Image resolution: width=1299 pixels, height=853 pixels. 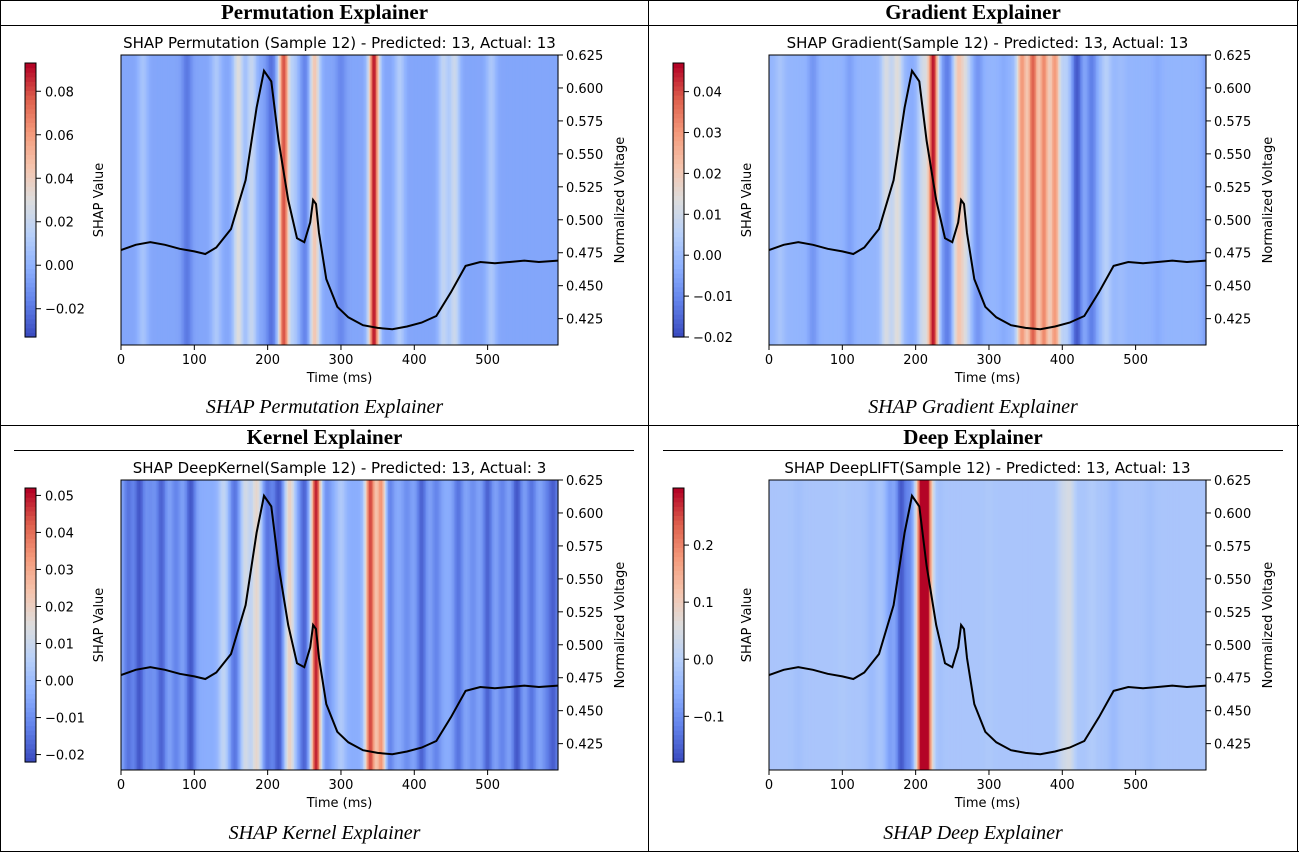 I want to click on title-rule-bottom-left, so click(x=324, y=450).